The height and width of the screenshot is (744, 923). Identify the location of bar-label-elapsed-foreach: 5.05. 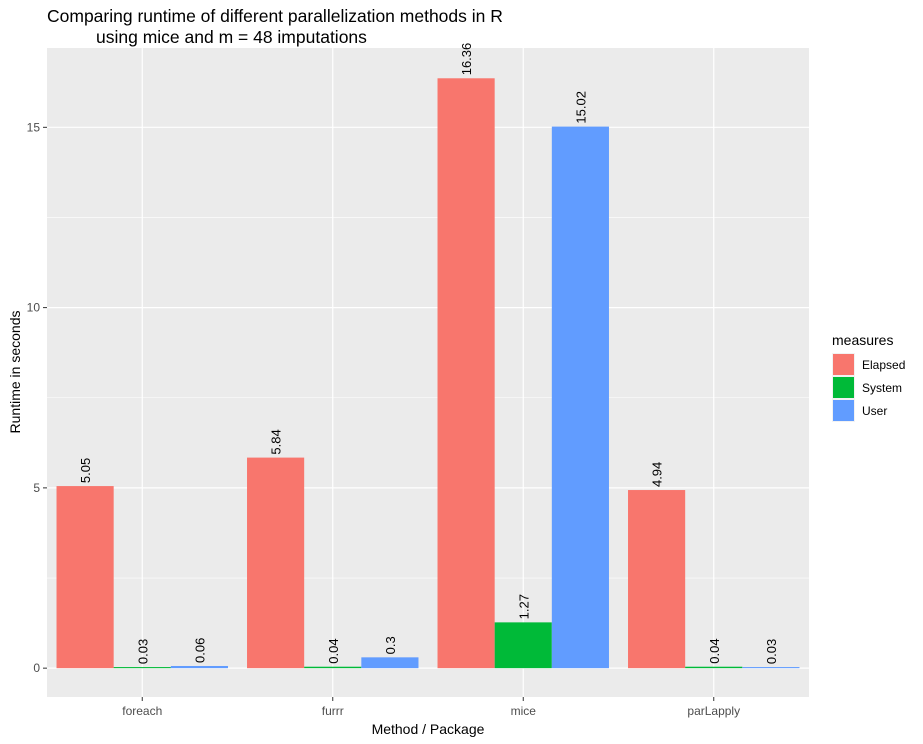
(85, 470).